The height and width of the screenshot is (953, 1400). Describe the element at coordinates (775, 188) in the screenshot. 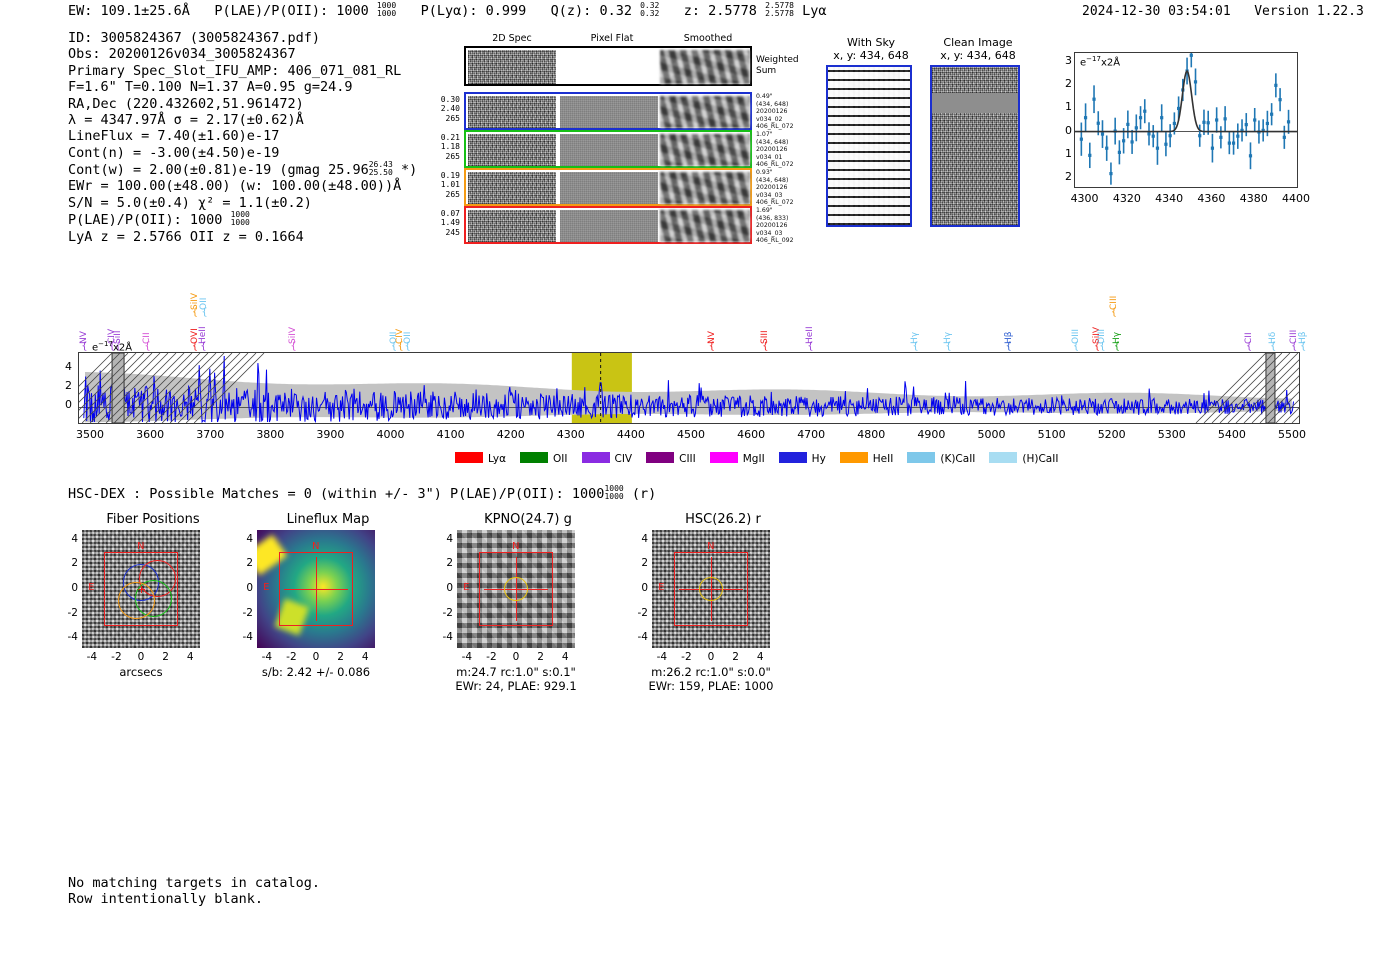

I see `spec2d-row-meta: 0.93" (434, 648) 20200126 v034_03 406_RL_072` at that location.